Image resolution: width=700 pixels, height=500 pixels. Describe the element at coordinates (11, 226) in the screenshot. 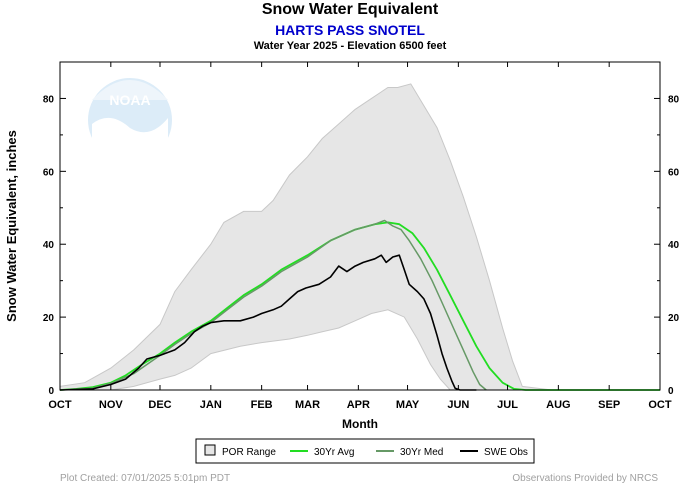

I see `y-axis-label: Snow Water Equivalent, inches` at that location.